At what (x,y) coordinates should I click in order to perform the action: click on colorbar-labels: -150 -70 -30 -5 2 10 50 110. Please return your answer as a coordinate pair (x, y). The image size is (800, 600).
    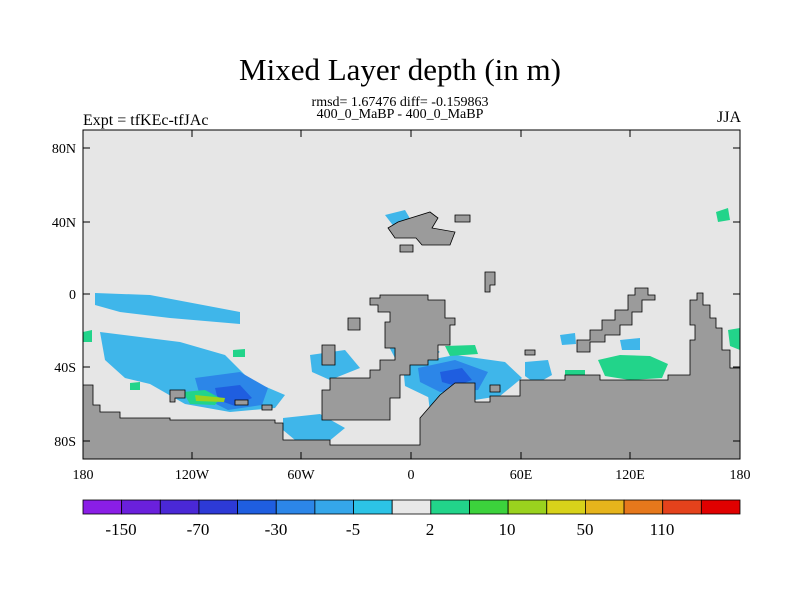
    Looking at the image, I should click on (389, 529).